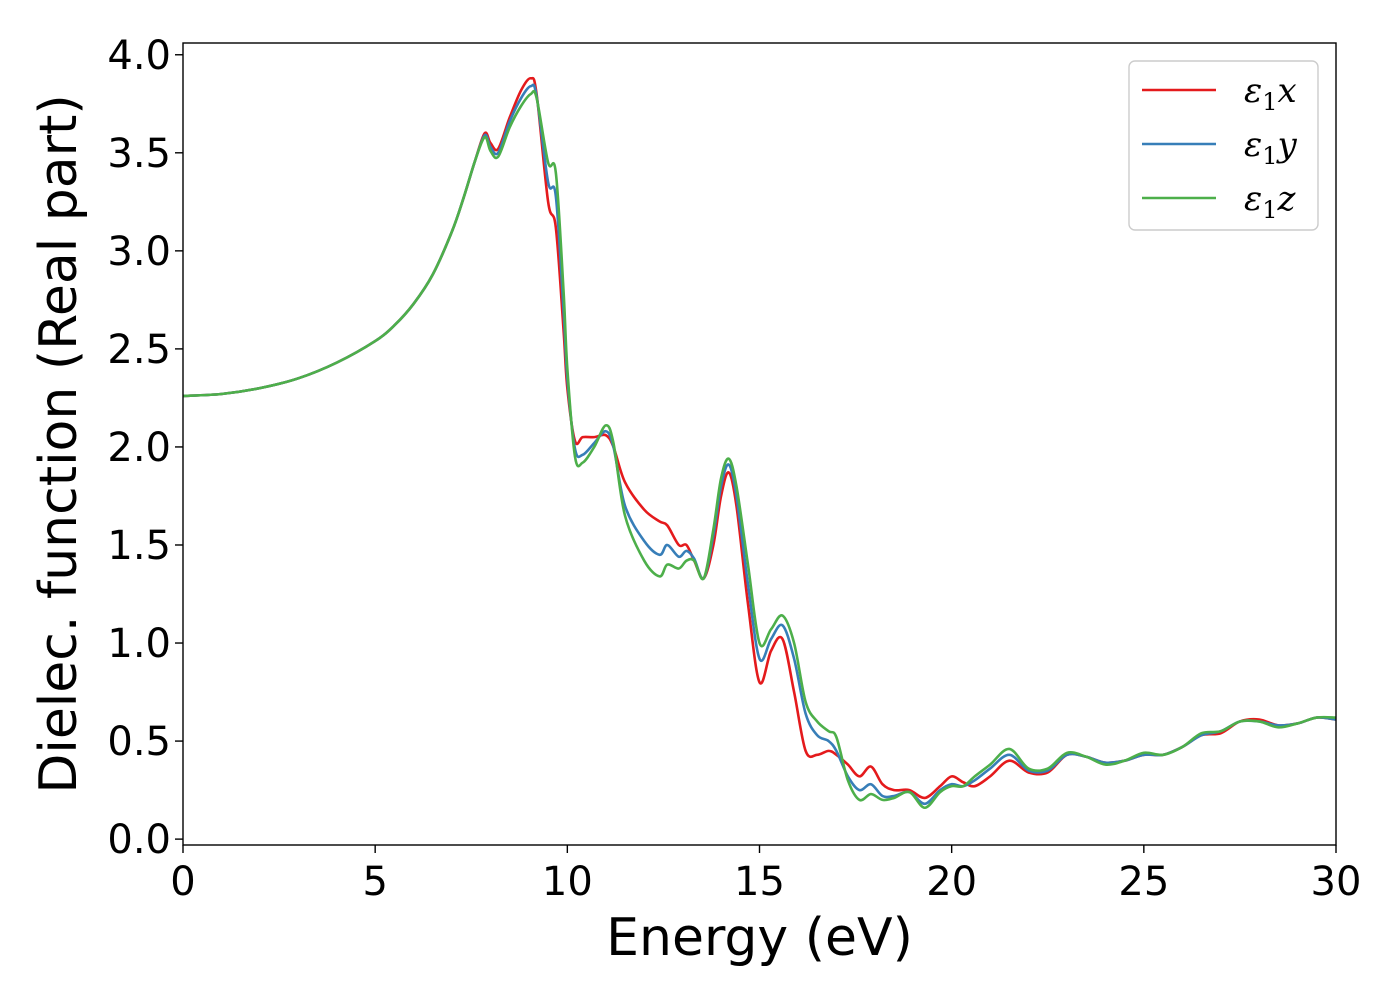  I want to click on legend-box, so click(1223, 145).